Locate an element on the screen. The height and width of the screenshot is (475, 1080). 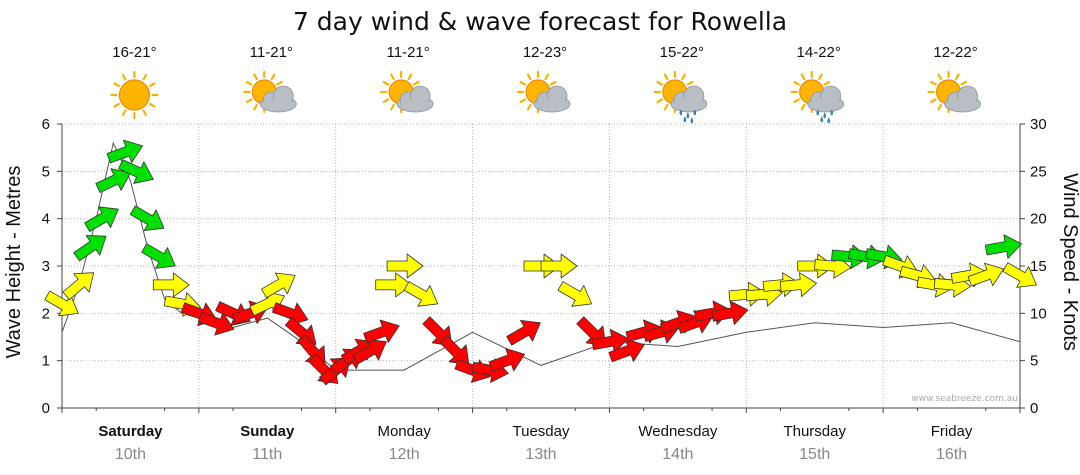
temperature-range: 12-22° is located at coordinates (955, 52).